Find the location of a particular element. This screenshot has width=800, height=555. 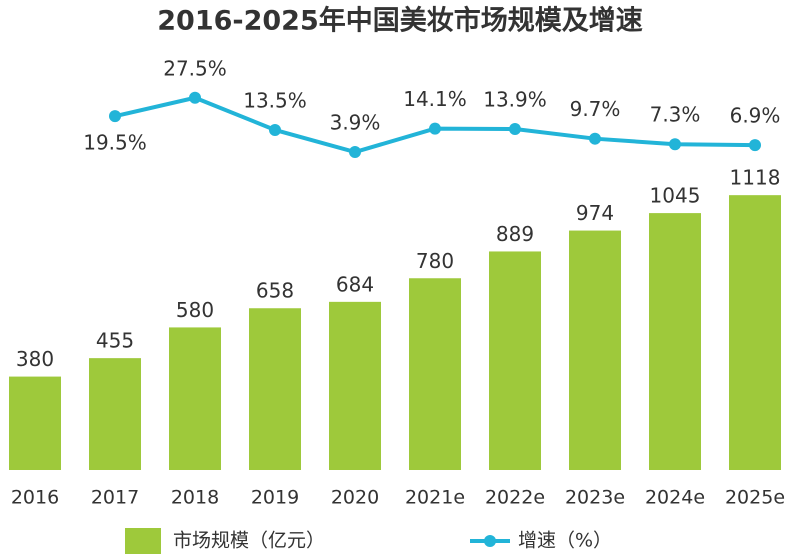

line-value-label: 19.5% is located at coordinates (115, 143).